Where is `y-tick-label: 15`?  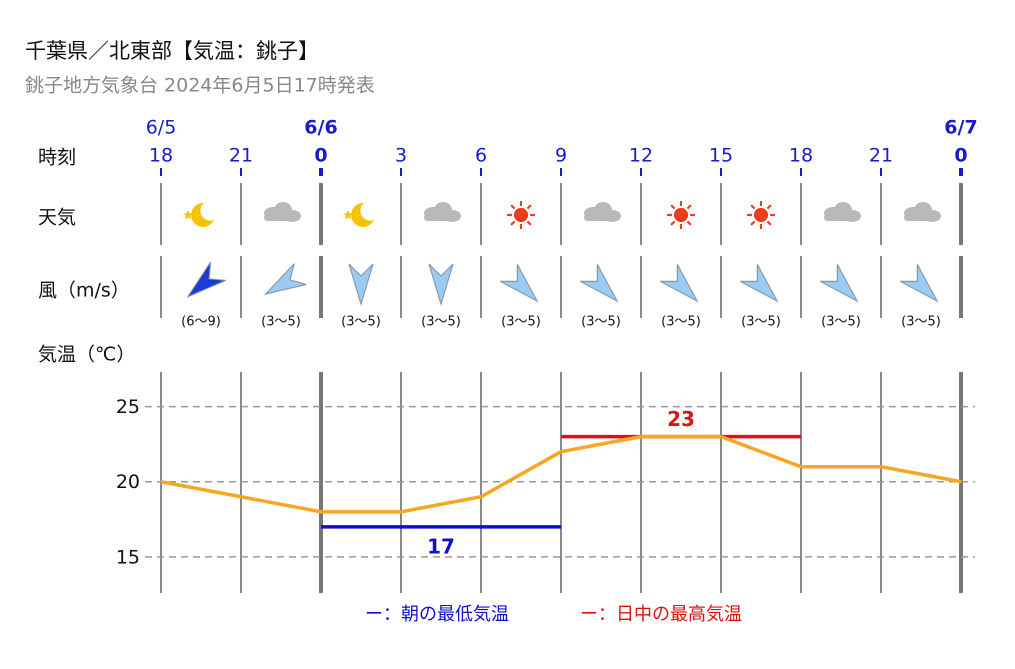 y-tick-label: 15 is located at coordinates (128, 557).